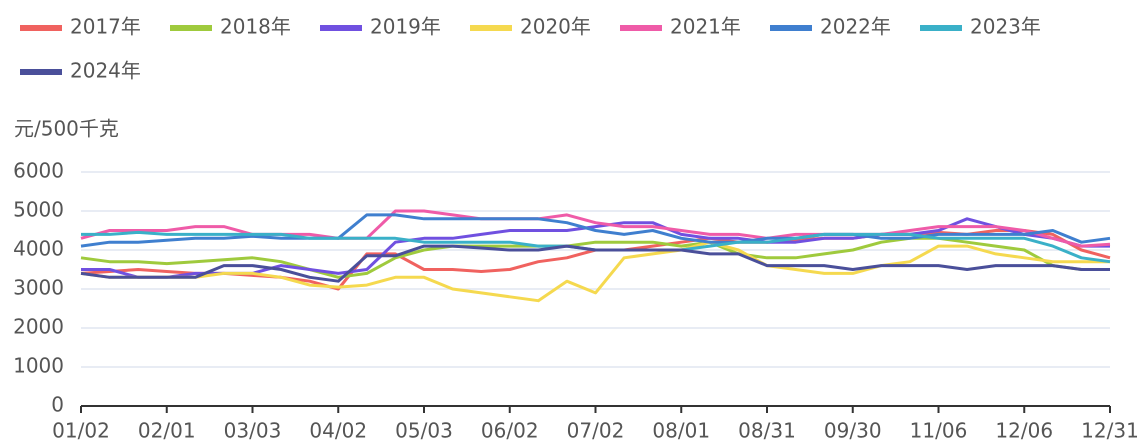  Describe the element at coordinates (855, 27) in the screenshot. I see `legend-label: 2022年` at that location.